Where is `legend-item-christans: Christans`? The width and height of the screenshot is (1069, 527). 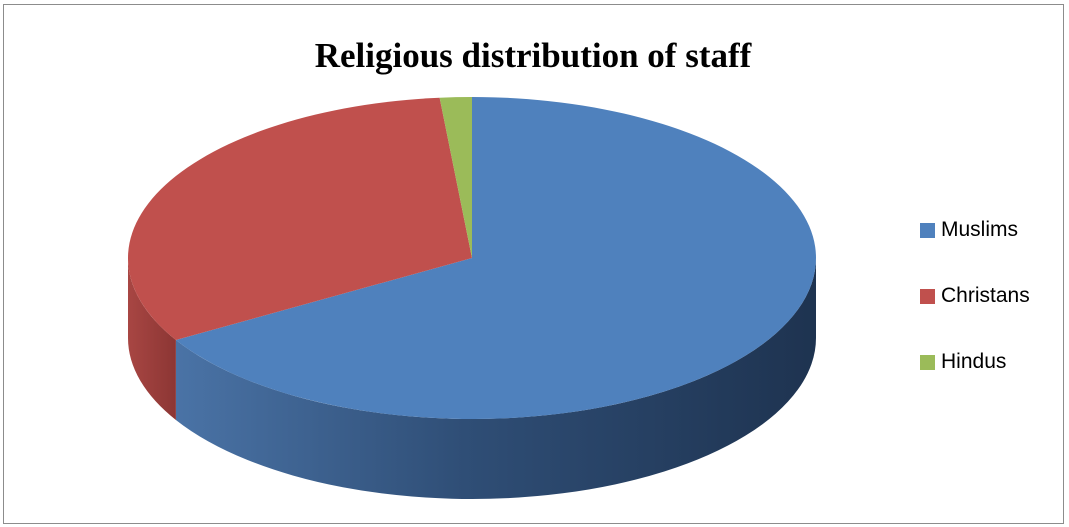
legend-item-christans: Christans is located at coordinates (975, 296).